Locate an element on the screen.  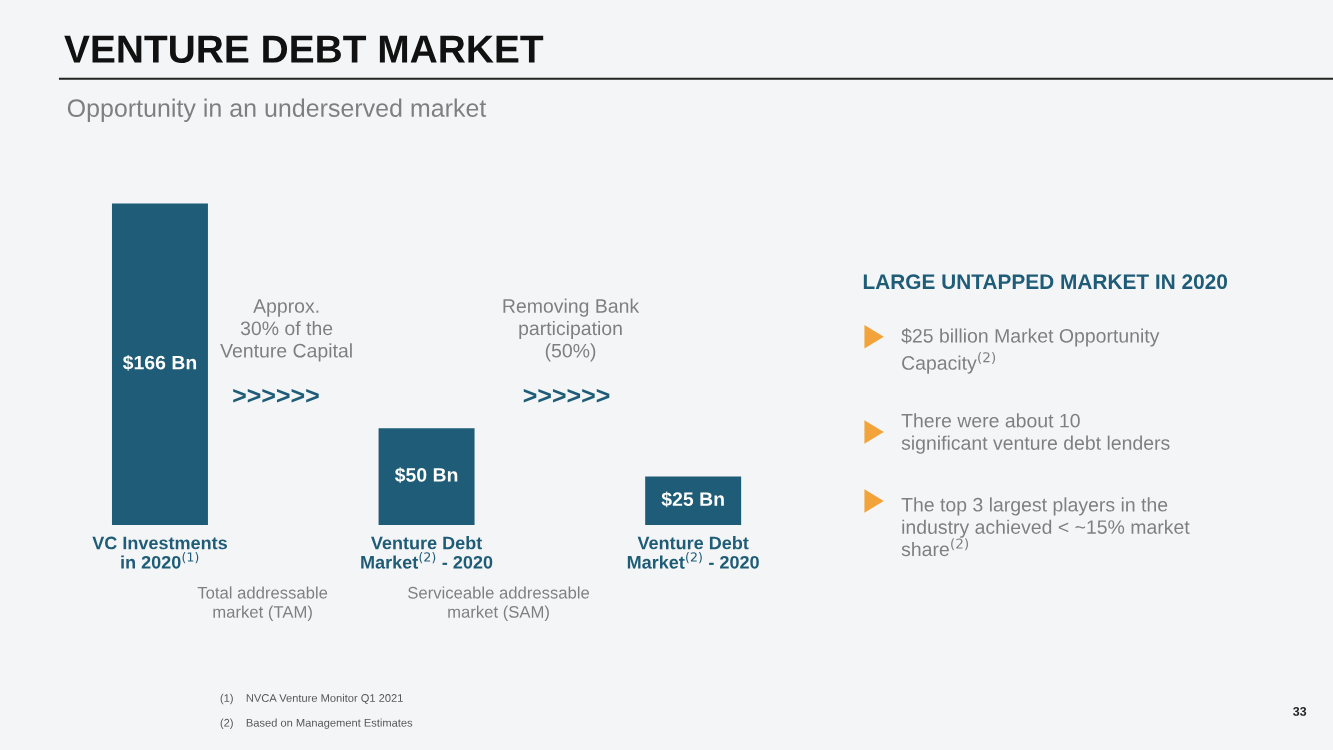
x-tick-label: VC Investments in 2020$^{(1)}$ is located at coordinates (159, 552).